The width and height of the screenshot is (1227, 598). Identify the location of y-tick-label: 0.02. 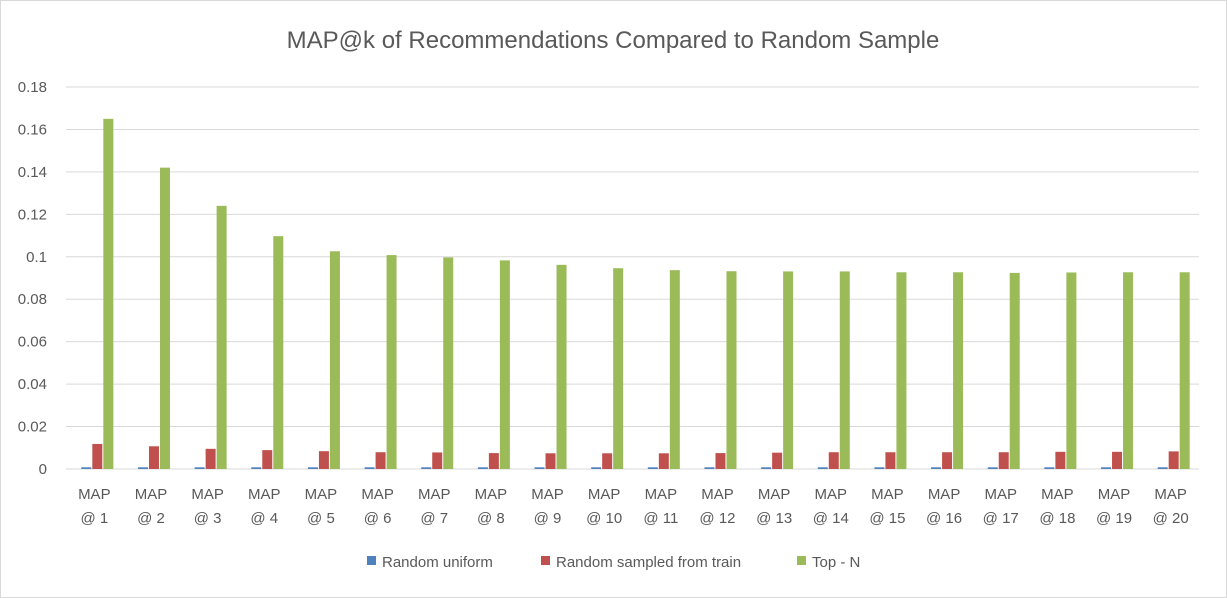
(32, 427).